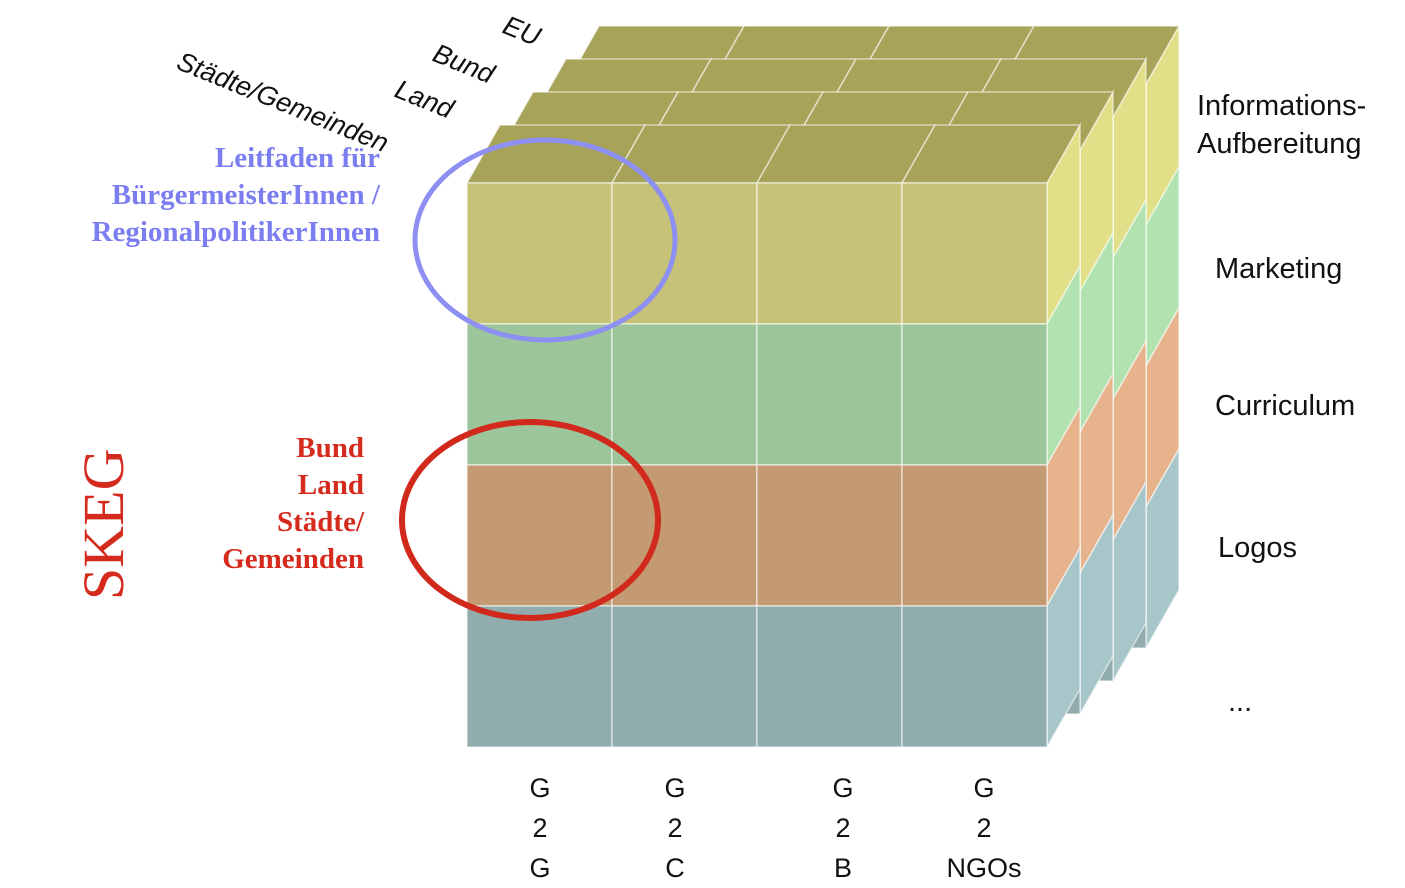 The width and height of the screenshot is (1405, 888). Describe the element at coordinates (330, 448) in the screenshot. I see `annotation-red-line-1: Bund` at that location.